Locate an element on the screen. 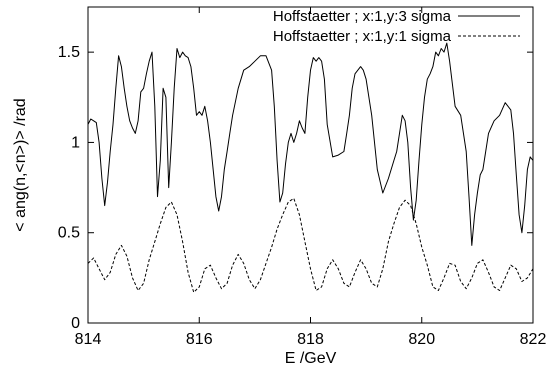  legend-label-series-1: Hoffstaetter ; x:1,y:3 sigma is located at coordinates (362, 16).